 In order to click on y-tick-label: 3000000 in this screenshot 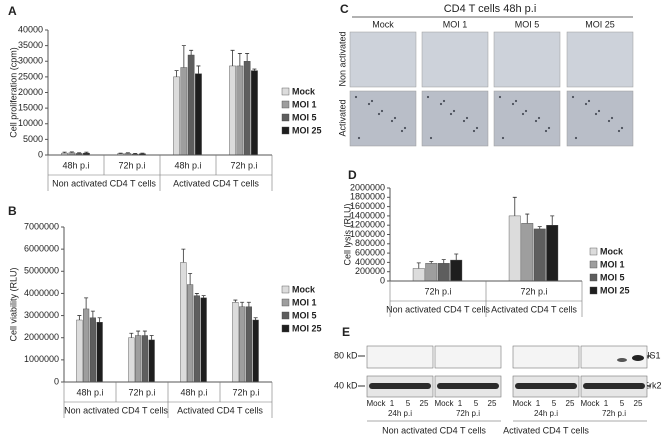, I will do `click(41, 315)`.